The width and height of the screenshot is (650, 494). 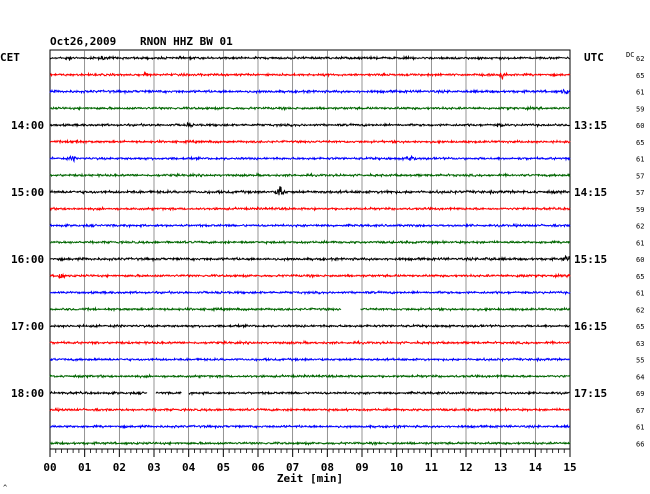 I want to click on right-hour-label: 14:15, so click(x=590, y=192).